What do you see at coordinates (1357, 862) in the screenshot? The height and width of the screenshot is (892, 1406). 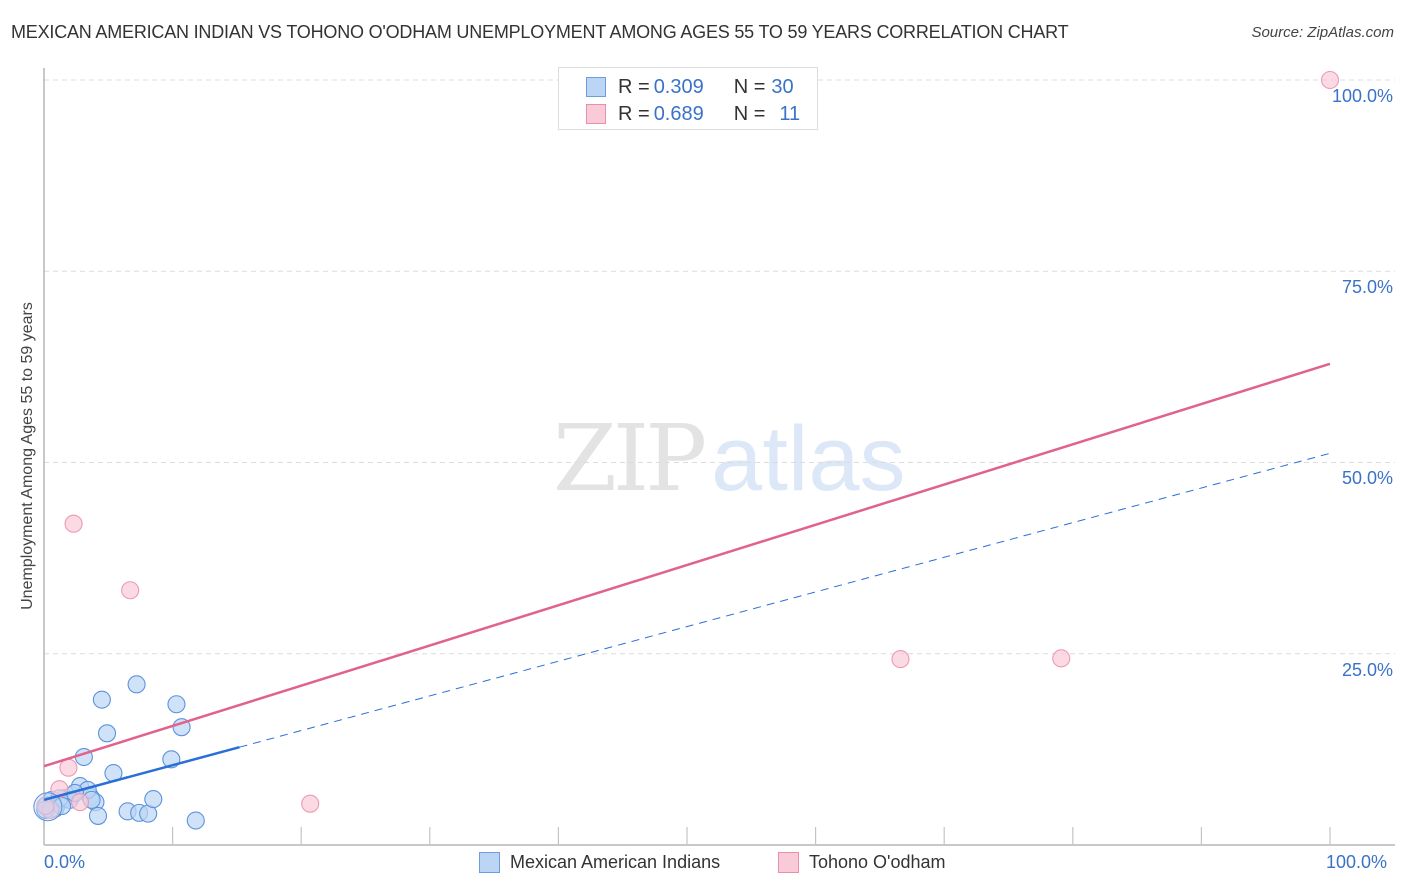 I see `x-tick-100: 100.0%` at bounding box center [1357, 862].